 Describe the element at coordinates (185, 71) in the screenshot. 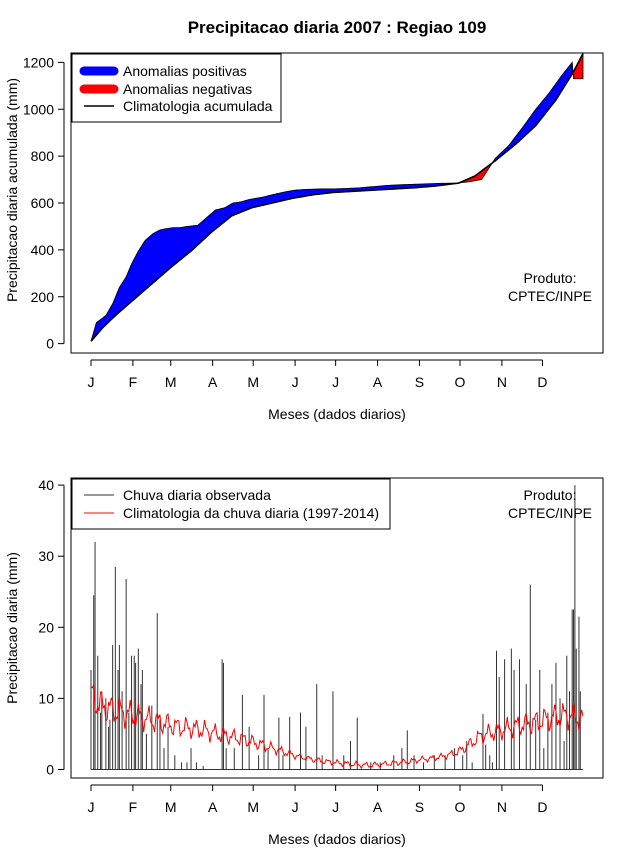

I see `legend-label-positive: Anomalias positivas` at that location.